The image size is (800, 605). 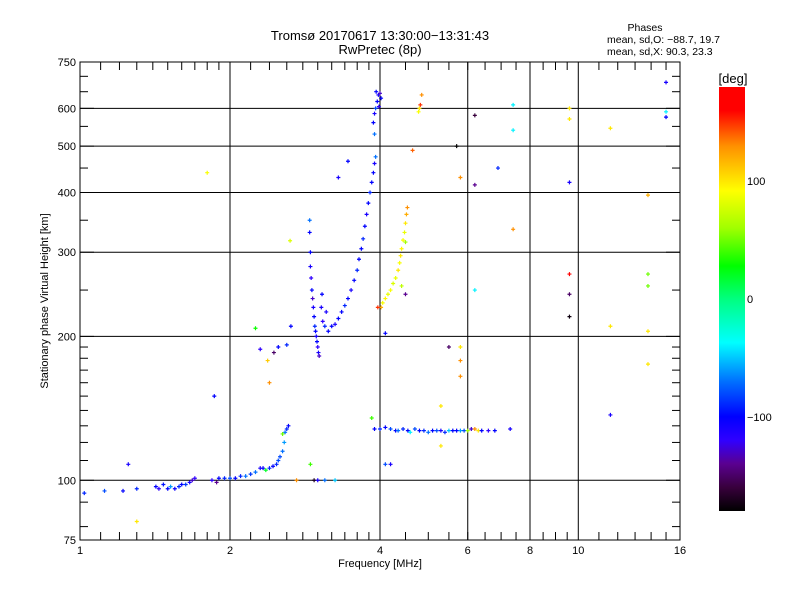 What do you see at coordinates (380, 551) in the screenshot?
I see `x-tick-label: 4` at bounding box center [380, 551].